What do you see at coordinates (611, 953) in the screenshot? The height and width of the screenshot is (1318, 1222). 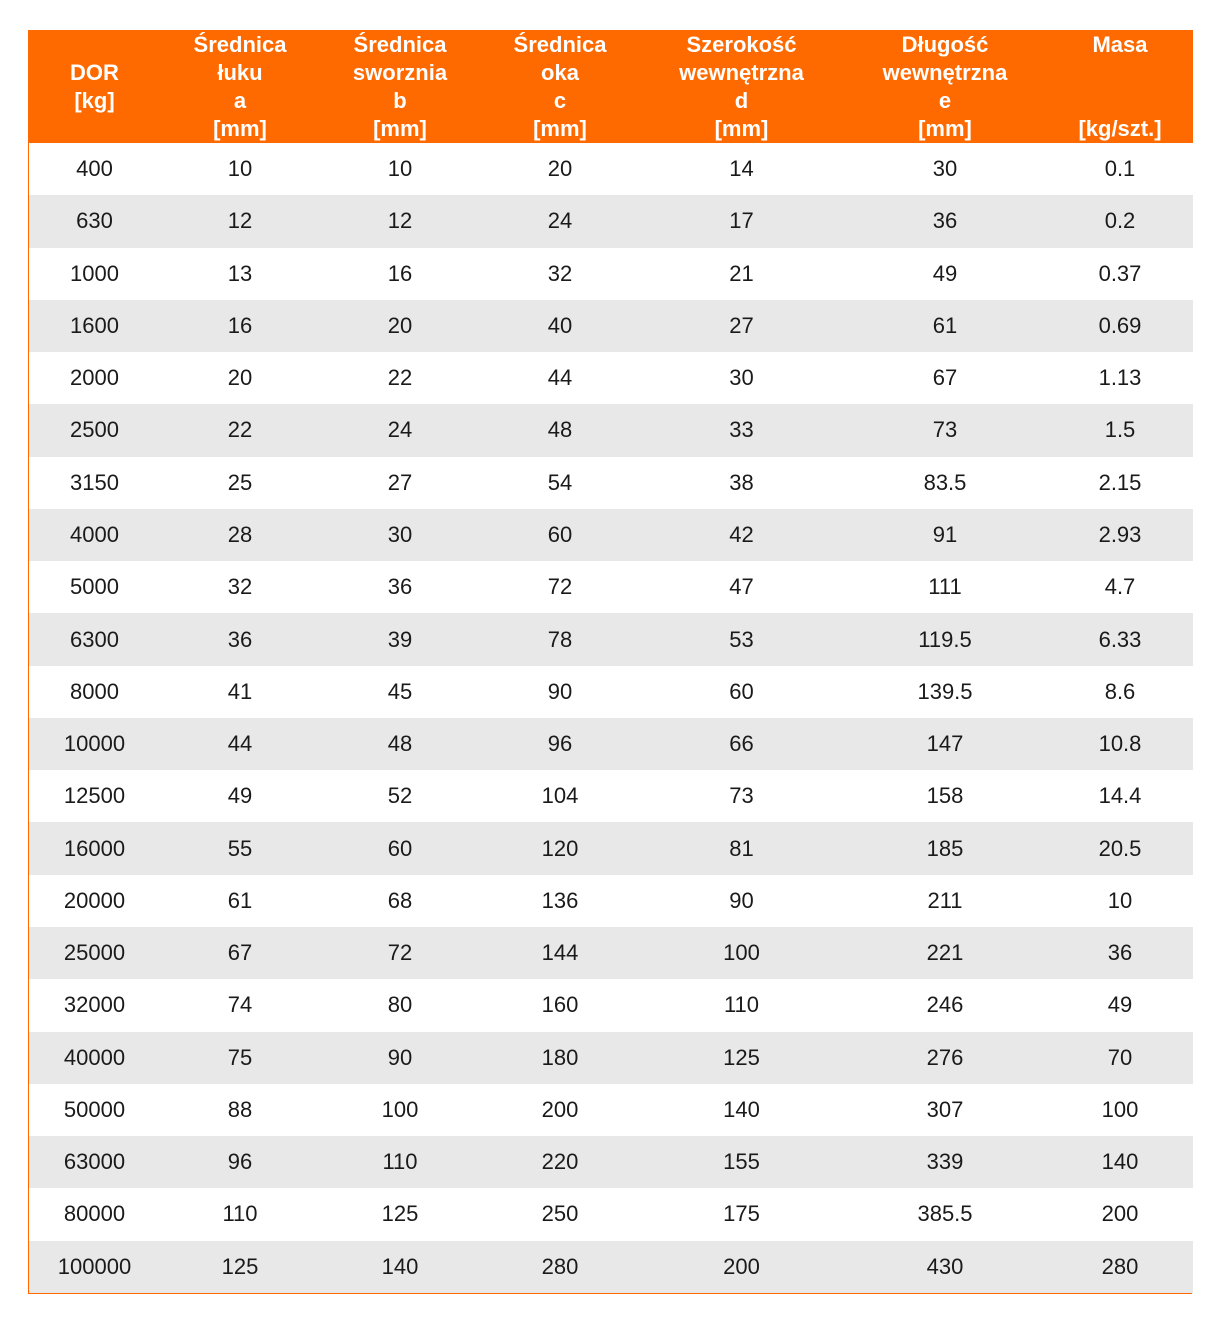 I see `table-row: 25000 67 72 144 100 221 36` at bounding box center [611, 953].